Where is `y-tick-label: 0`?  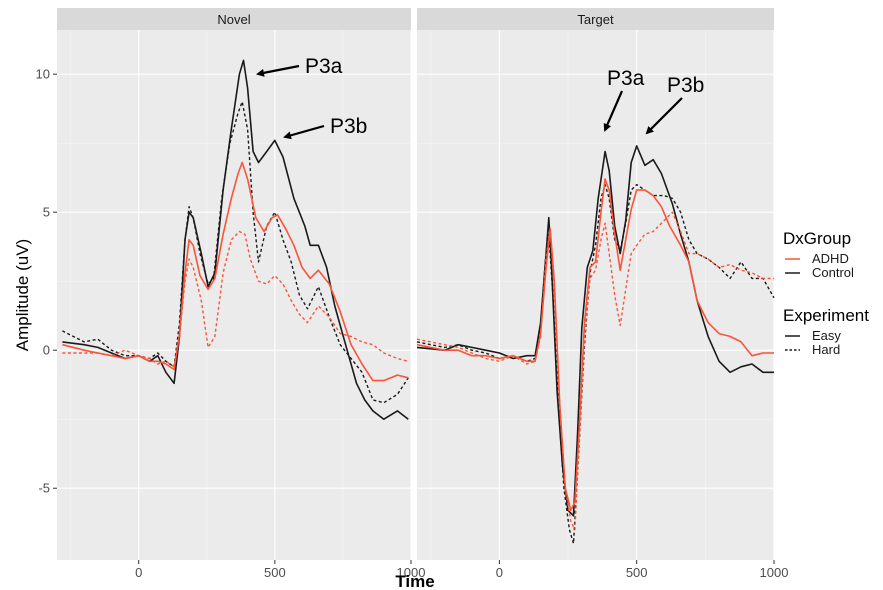
y-tick-label: 0 is located at coordinates (46, 350).